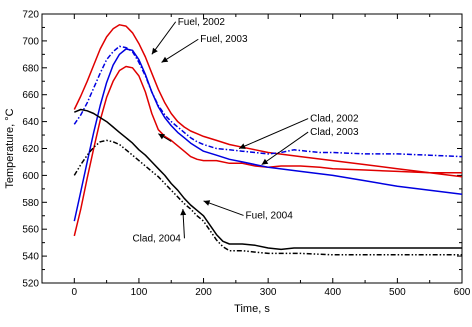  I want to click on y-tick-label: 640, so click(30, 122).